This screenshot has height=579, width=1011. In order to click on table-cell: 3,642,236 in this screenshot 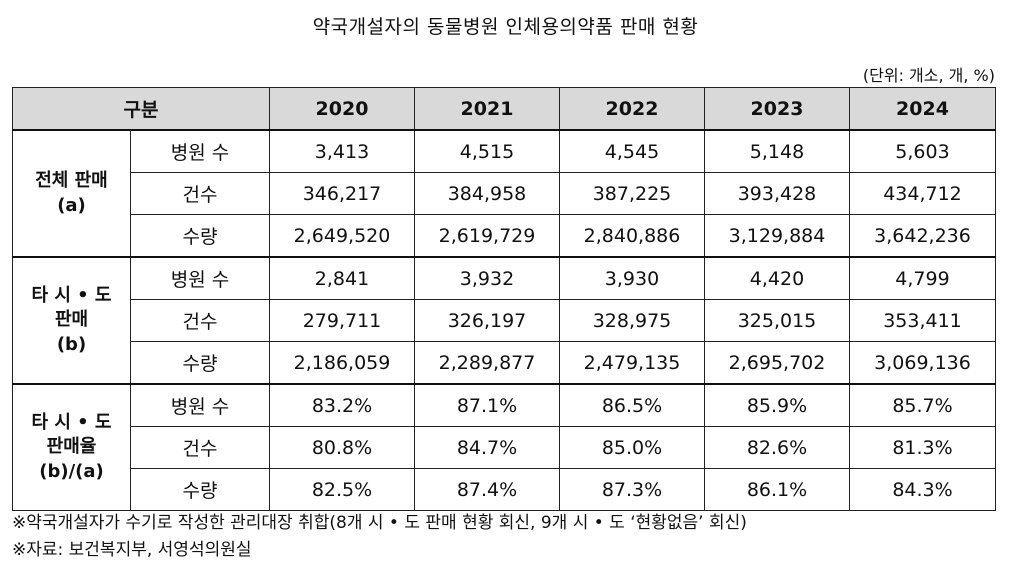, I will do `click(922, 236)`.